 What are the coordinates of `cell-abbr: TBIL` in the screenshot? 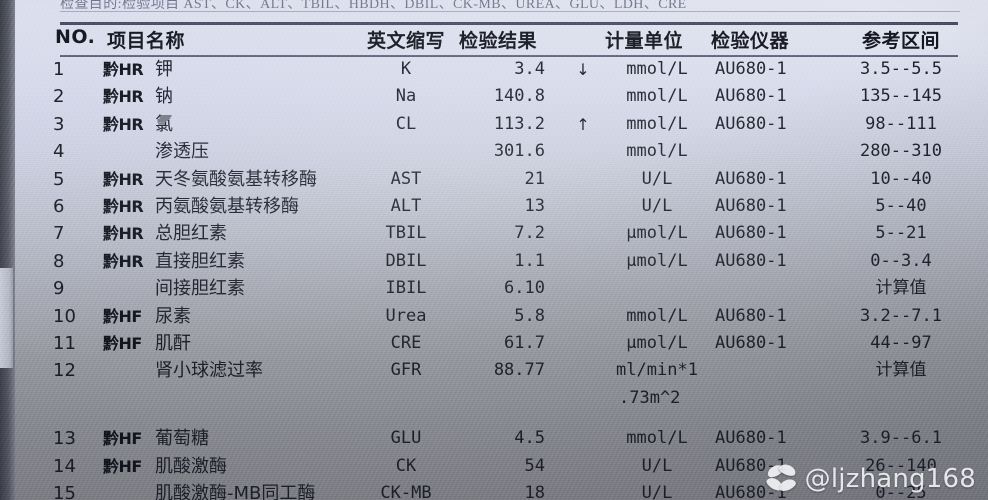 It's located at (406, 233).